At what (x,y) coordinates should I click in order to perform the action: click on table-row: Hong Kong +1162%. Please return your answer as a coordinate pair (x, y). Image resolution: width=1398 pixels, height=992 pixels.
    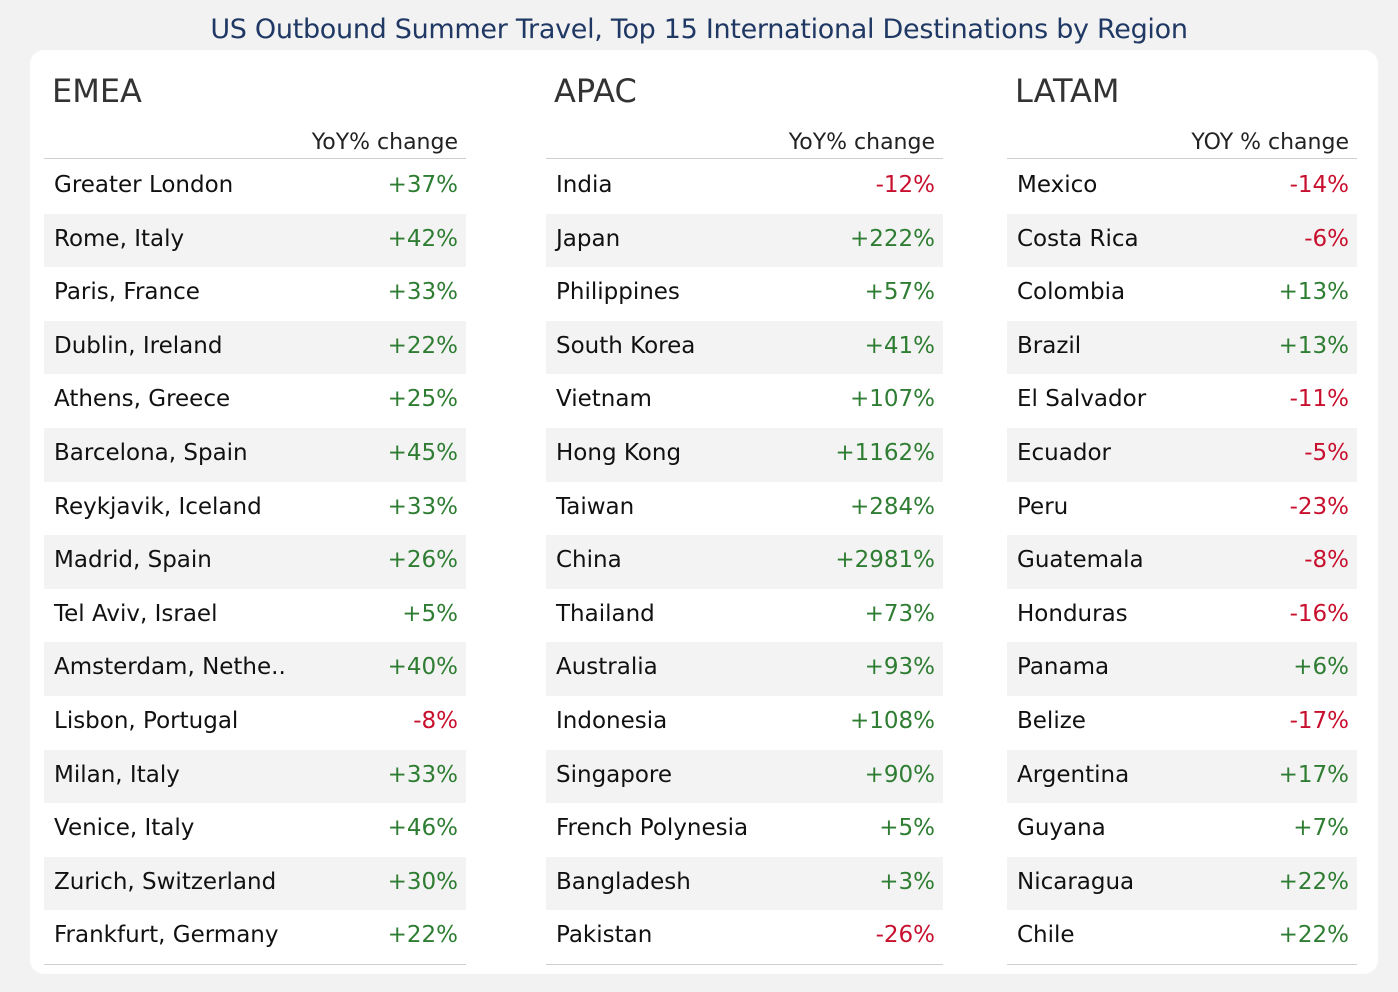
    Looking at the image, I should click on (744, 454).